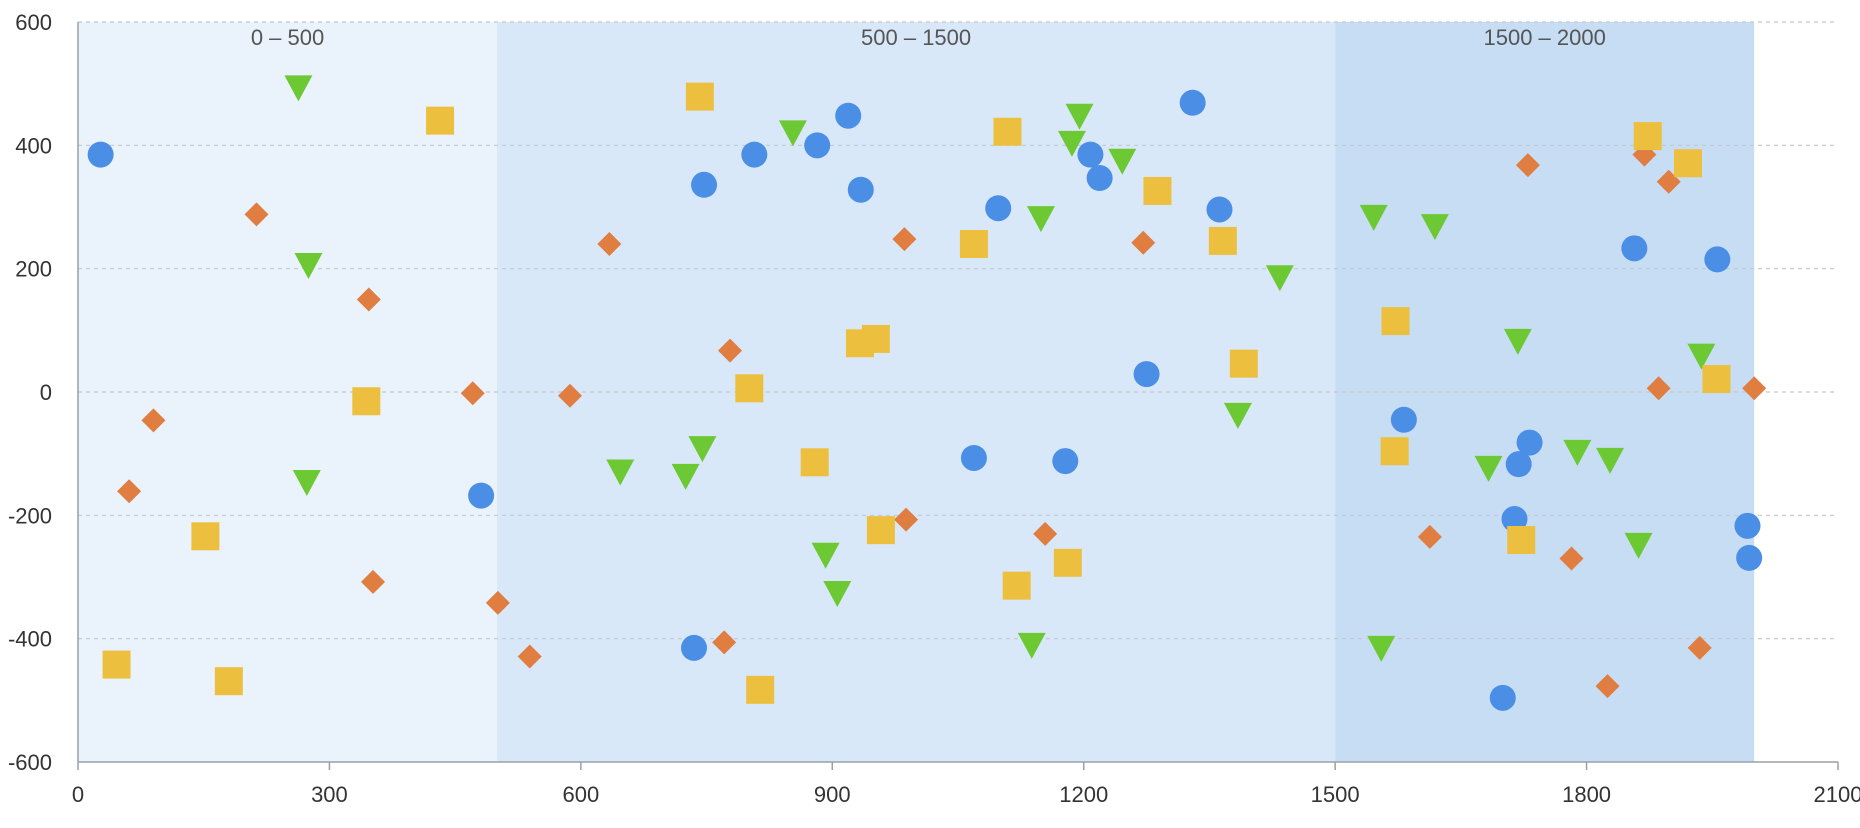  Describe the element at coordinates (1544, 37) in the screenshot. I see `band-label: 1500 – 2000` at that location.